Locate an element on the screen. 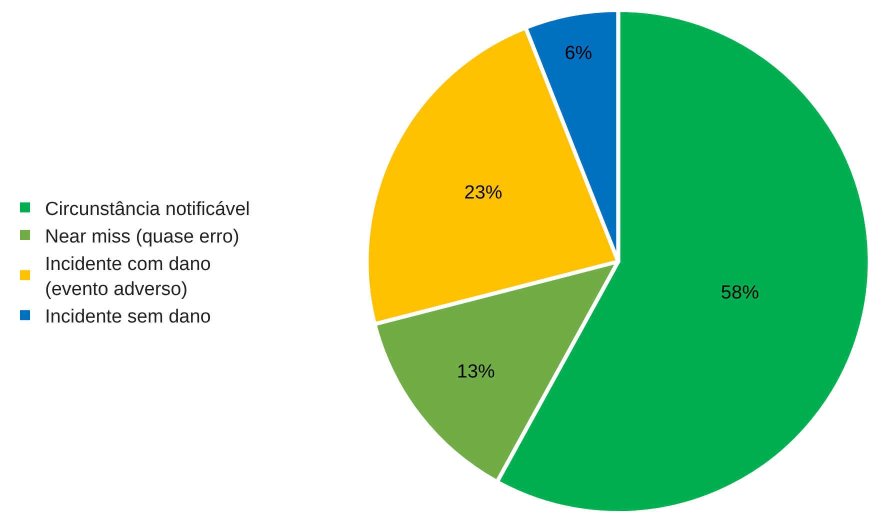  data-label: 13% is located at coordinates (476, 371).